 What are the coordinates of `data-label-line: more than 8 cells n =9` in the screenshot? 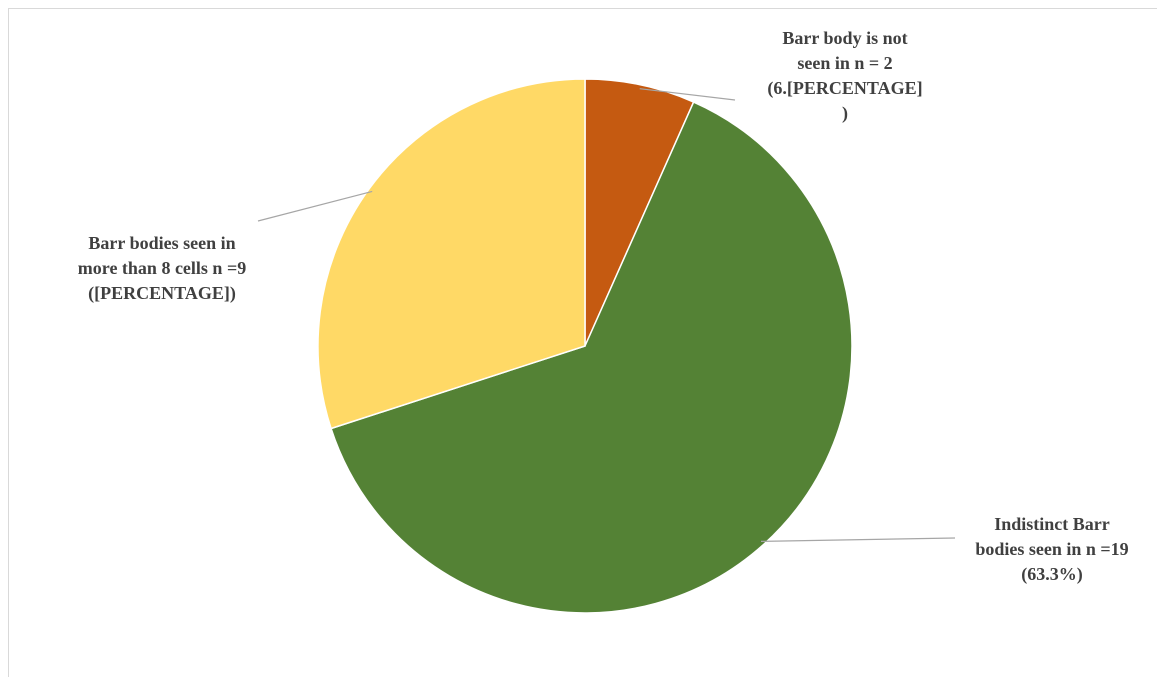 It's located at (162, 268).